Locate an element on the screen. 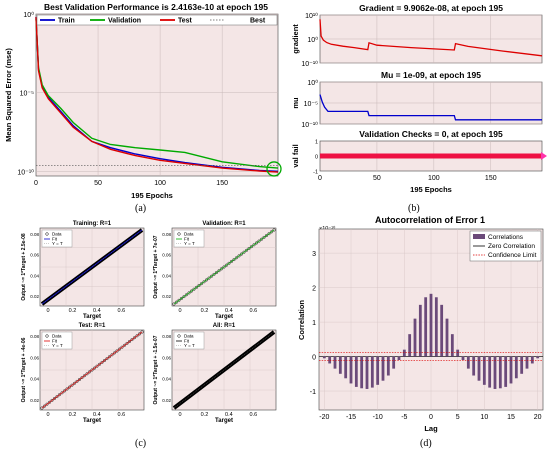 The image size is (550, 451). chart-c3-xtick: 0.2 is located at coordinates (73, 415).